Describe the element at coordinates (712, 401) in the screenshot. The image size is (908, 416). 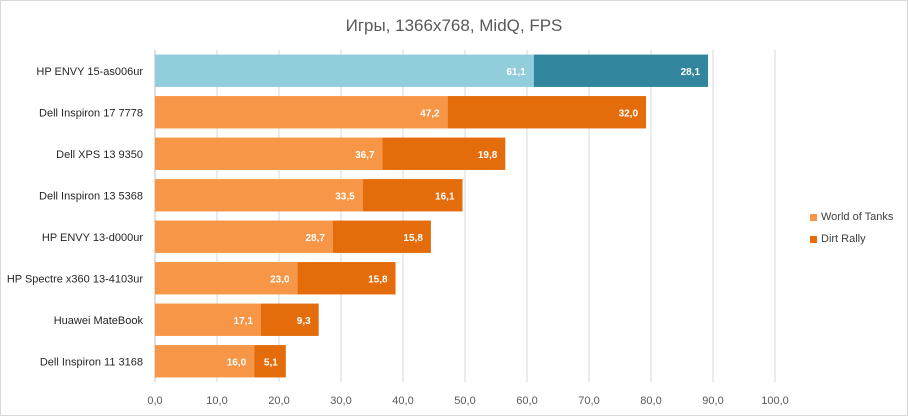
I see `x-tick-label: 90,0` at that location.